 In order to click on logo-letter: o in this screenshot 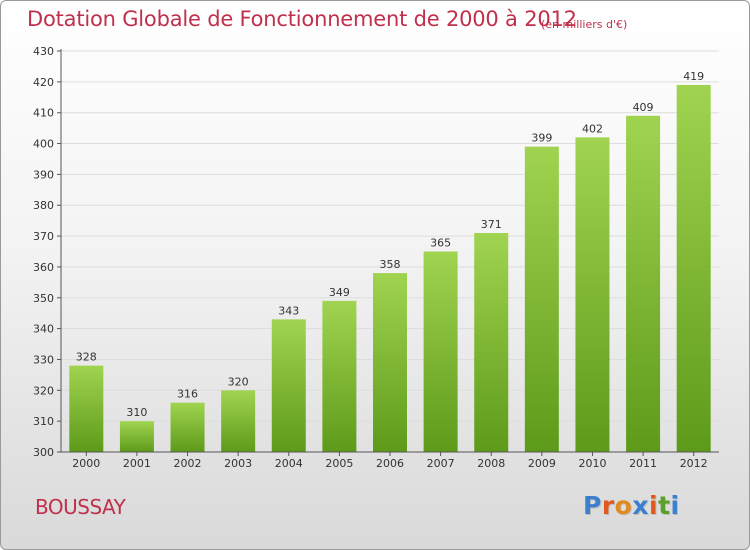, I will do `click(623, 505)`.